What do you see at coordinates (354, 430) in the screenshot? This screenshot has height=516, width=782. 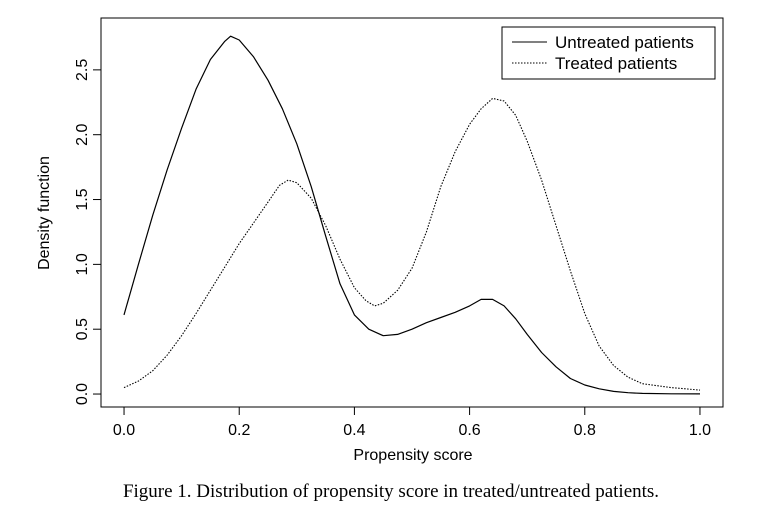 I see `x-tick-label: 0.4` at bounding box center [354, 430].